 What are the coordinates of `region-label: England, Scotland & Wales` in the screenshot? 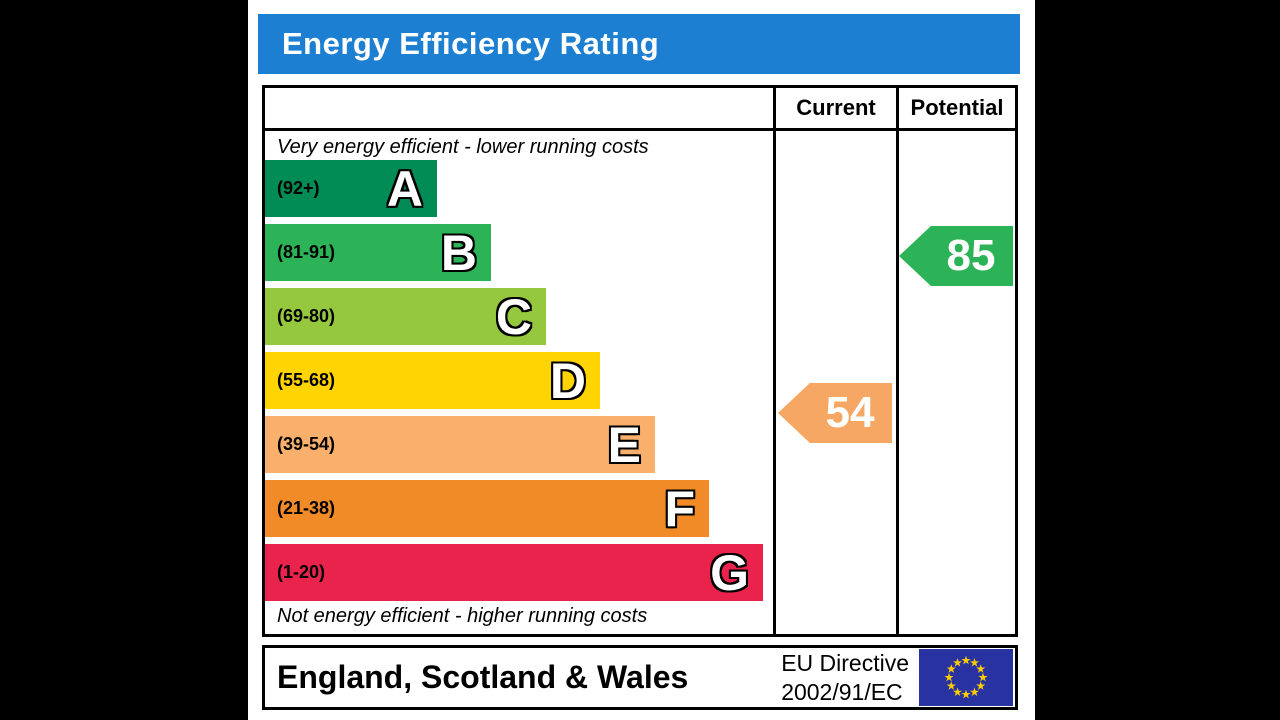 It's located at (483, 677).